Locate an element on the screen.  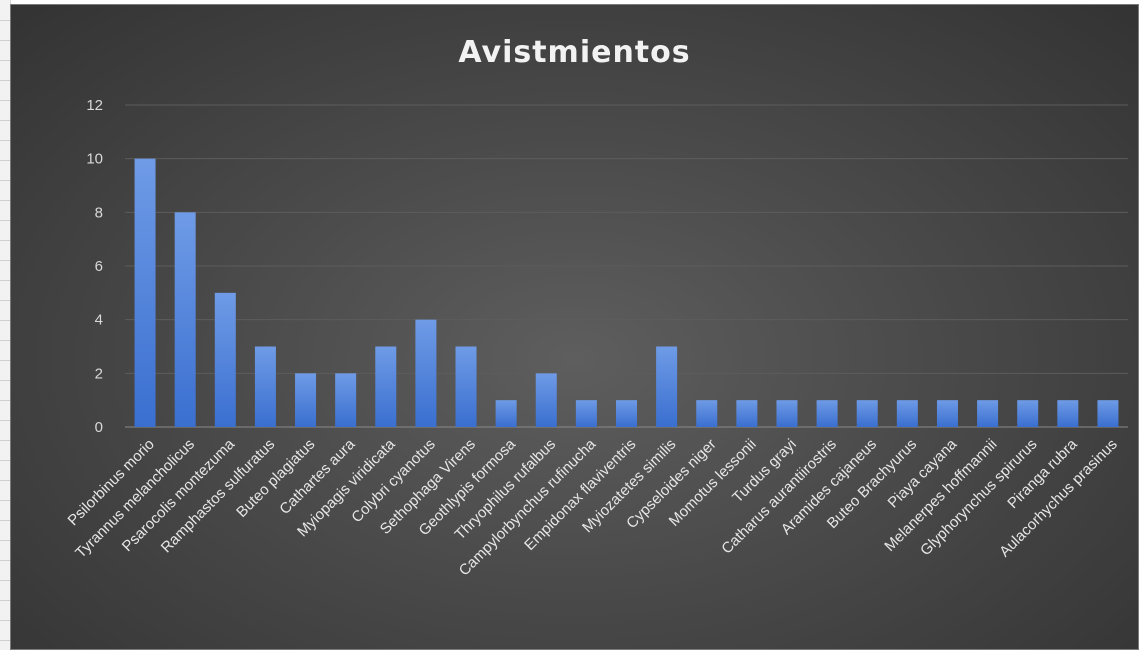
y-tick-label: 2 is located at coordinates (99, 373).